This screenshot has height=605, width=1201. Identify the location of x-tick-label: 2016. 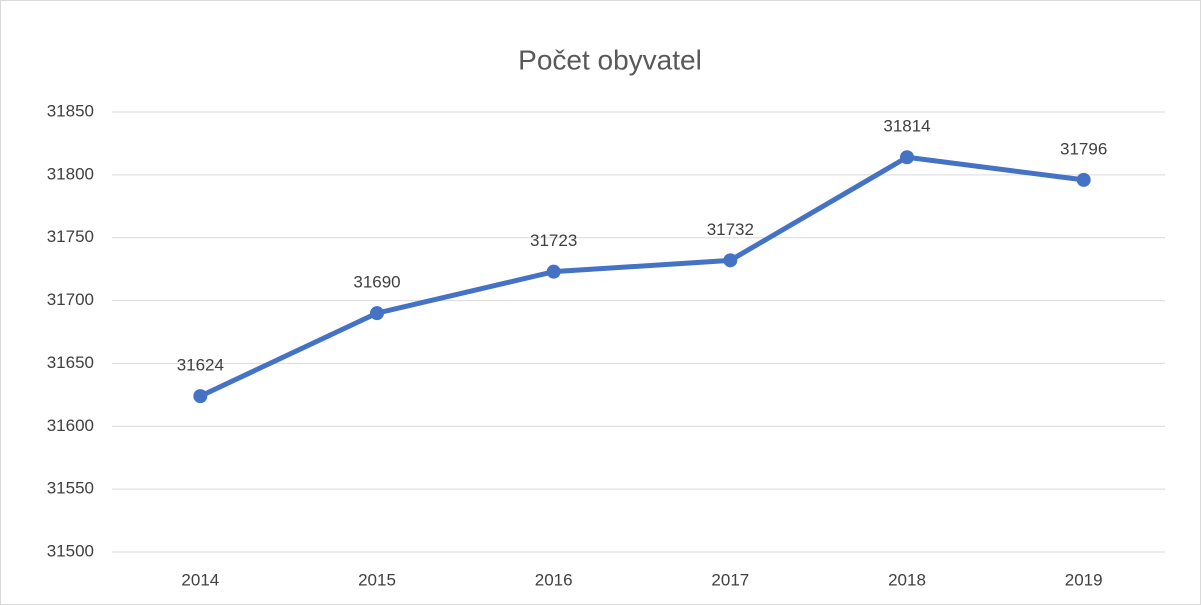
(554, 579).